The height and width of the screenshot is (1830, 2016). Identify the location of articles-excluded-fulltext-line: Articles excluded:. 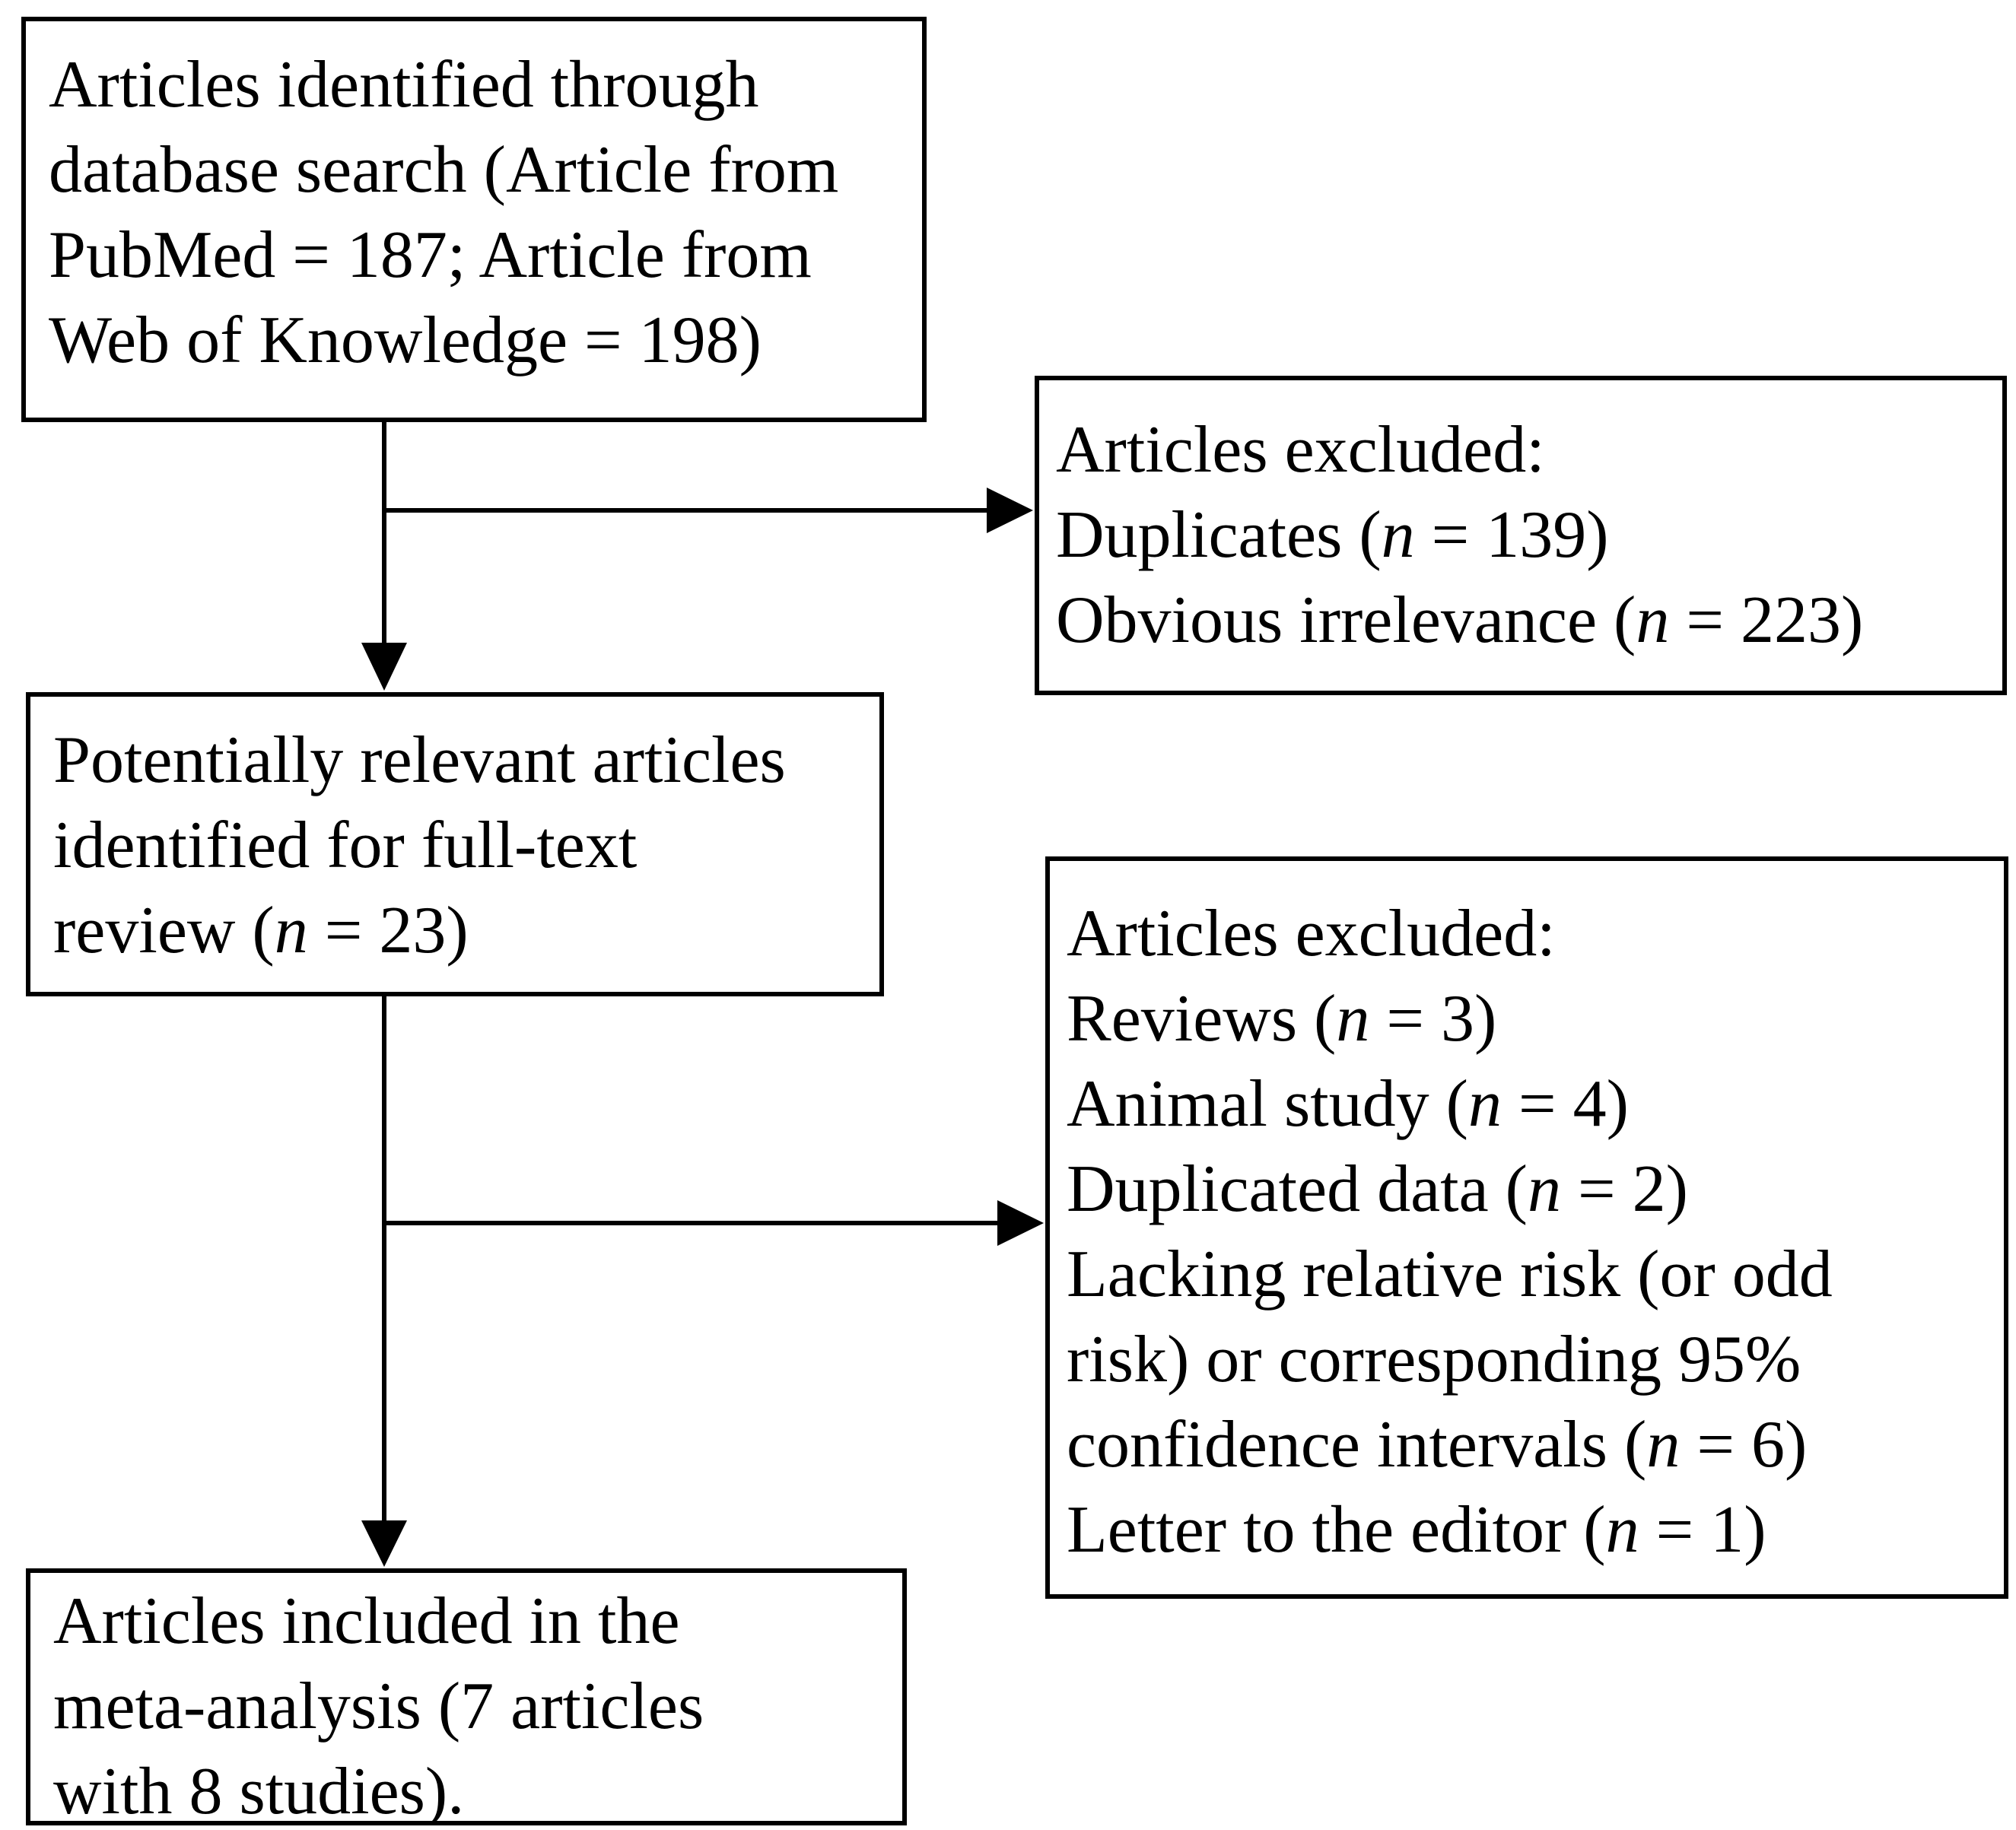
(1311, 934).